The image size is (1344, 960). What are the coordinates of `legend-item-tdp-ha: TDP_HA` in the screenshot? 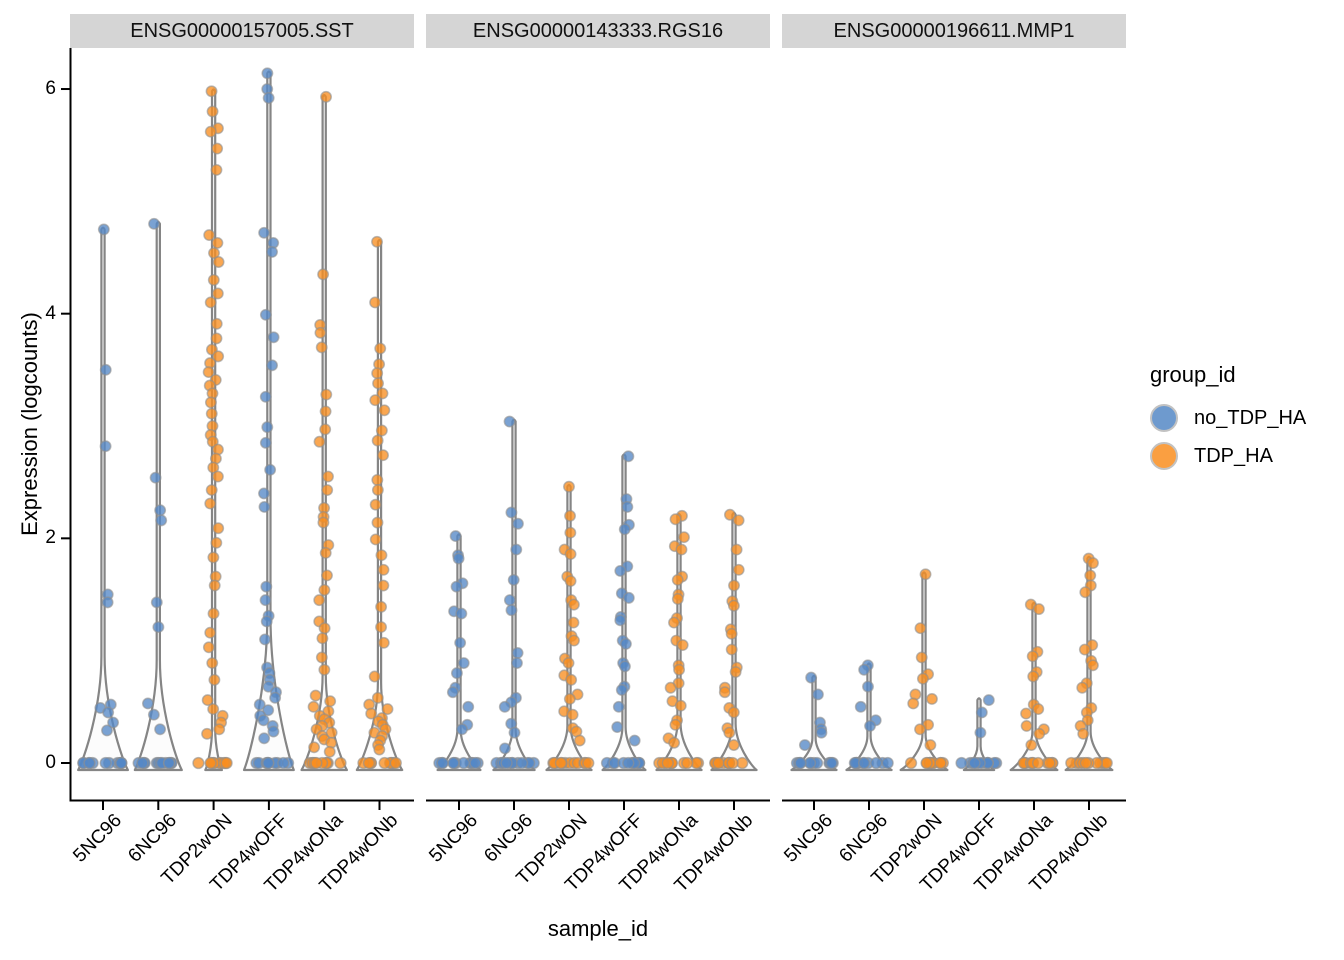 It's located at (1228, 456).